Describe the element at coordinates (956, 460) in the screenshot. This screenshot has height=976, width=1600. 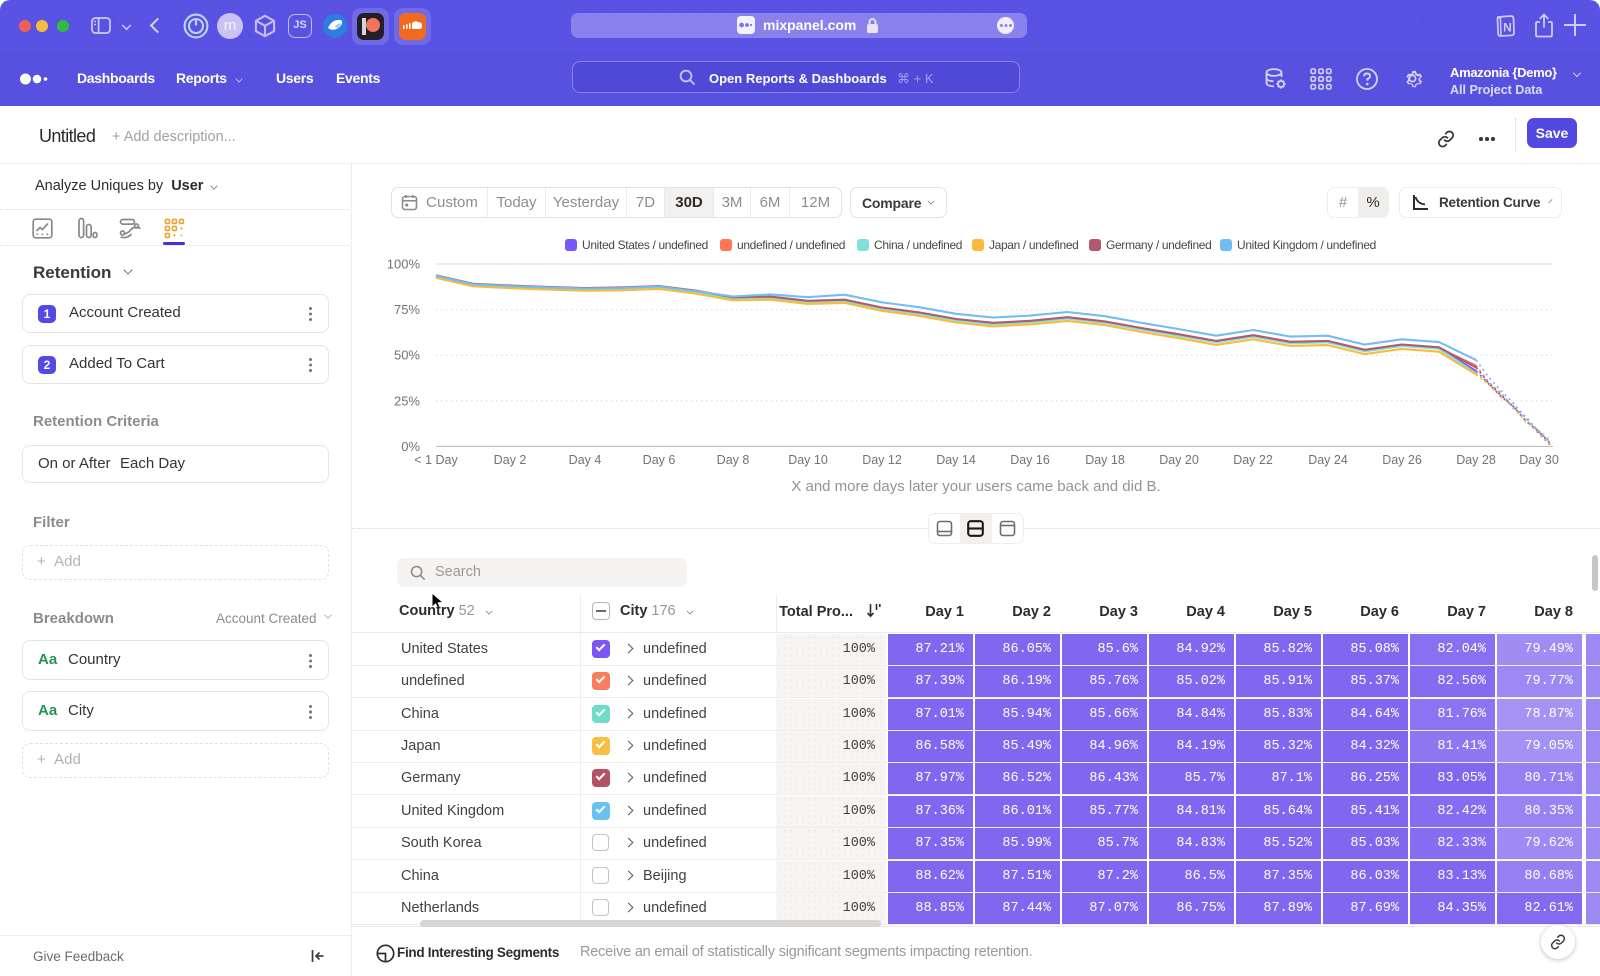
I see `svg-text: Day 14` at that location.